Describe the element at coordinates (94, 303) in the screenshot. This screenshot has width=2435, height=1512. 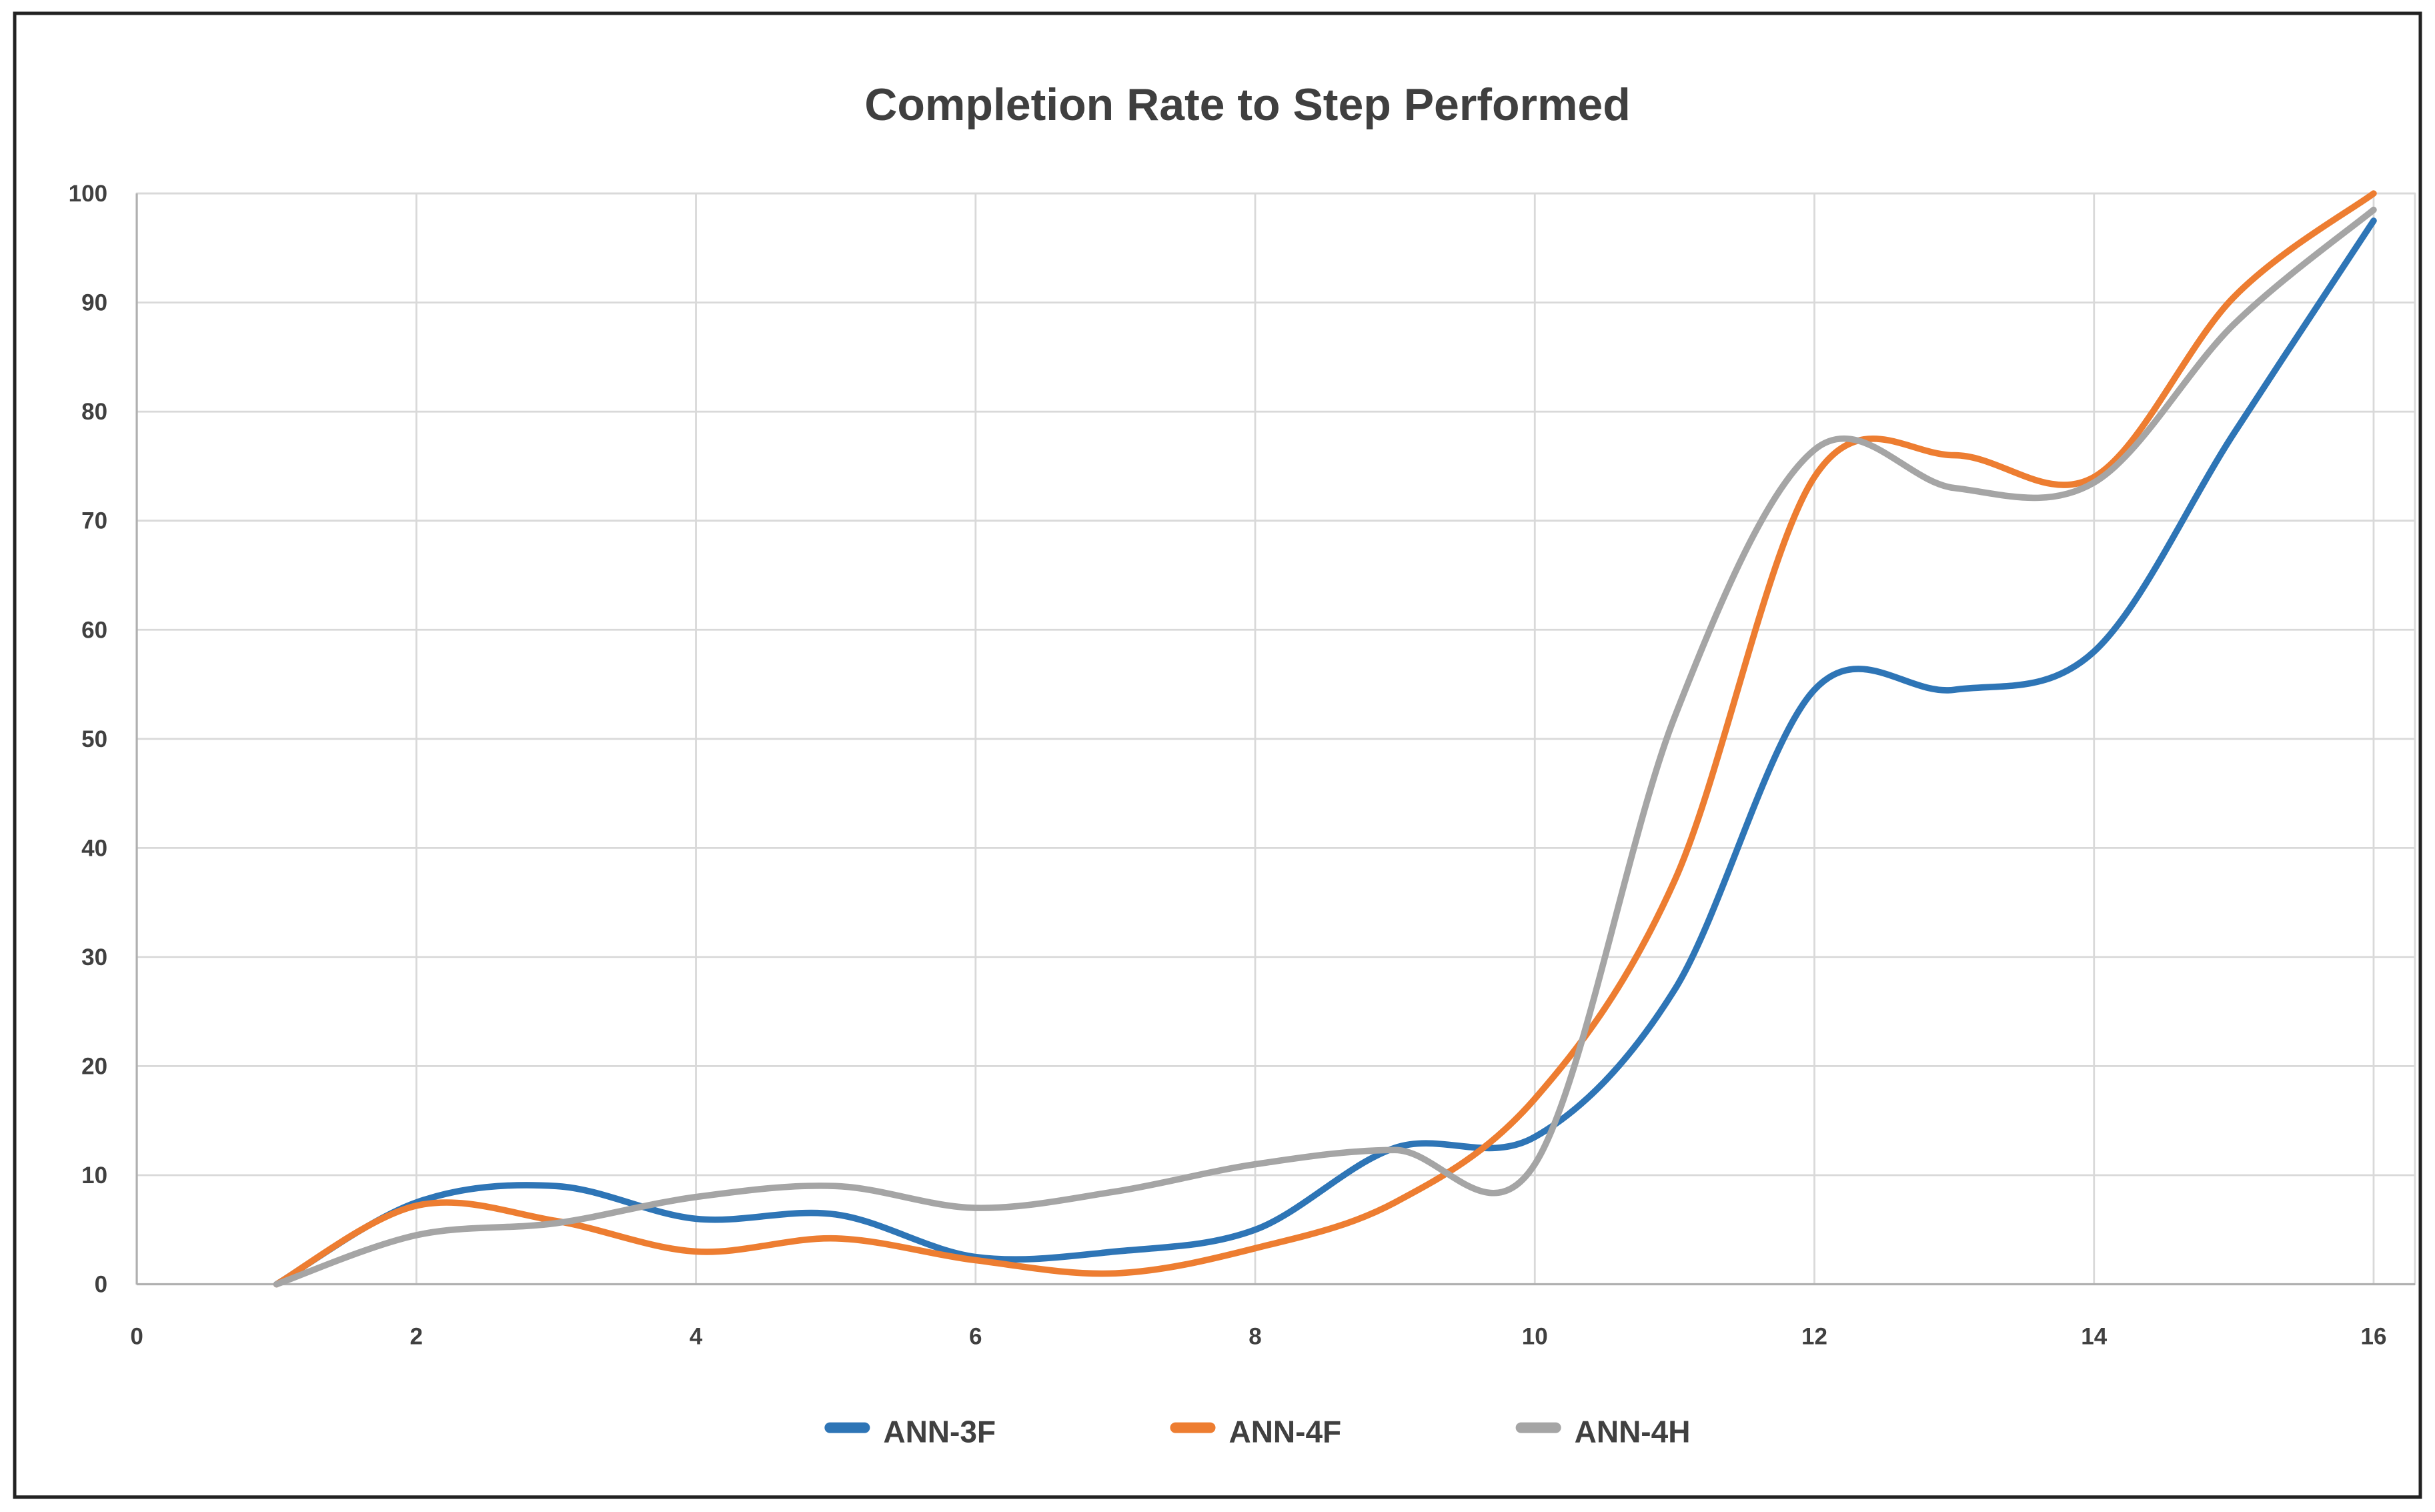
I see `y-tick-label-90: 90` at that location.